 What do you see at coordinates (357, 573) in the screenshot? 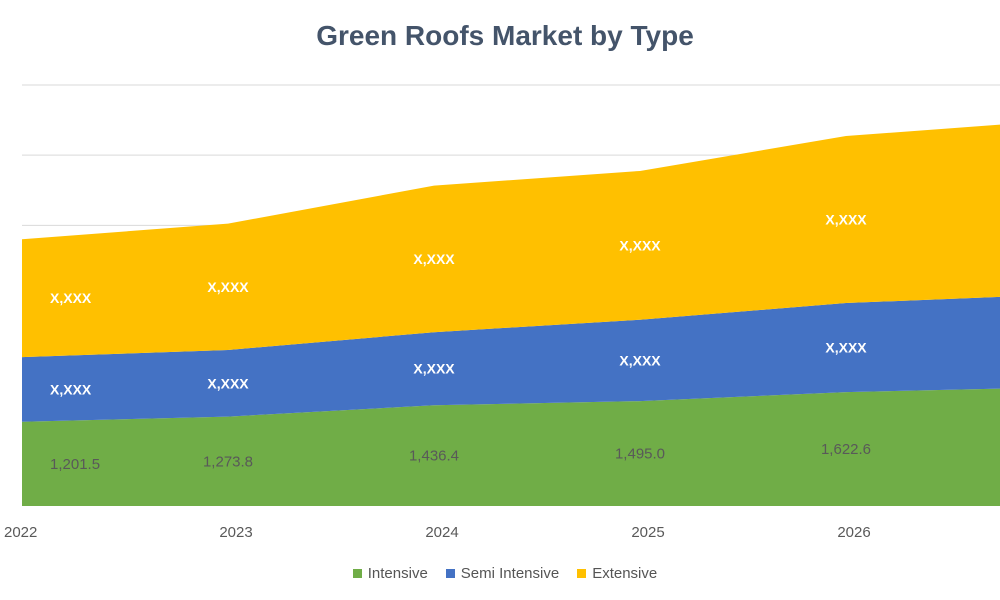
I see `legend-swatch-intensive` at bounding box center [357, 573].